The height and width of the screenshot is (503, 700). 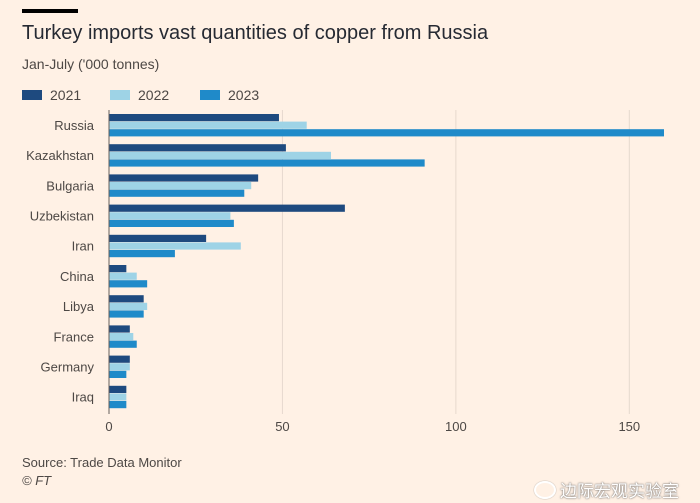 I want to click on bar-iraq-2021, so click(x=118, y=389).